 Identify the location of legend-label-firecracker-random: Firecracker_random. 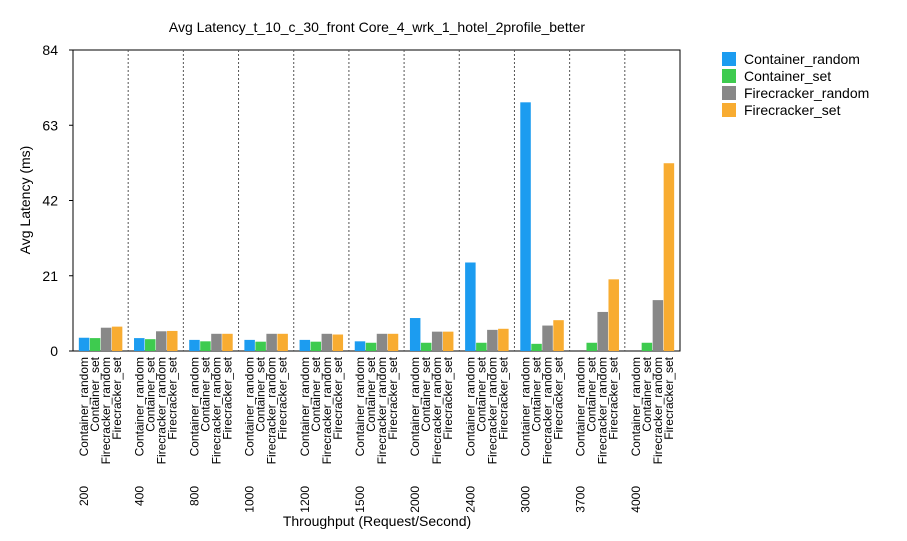
(806, 93).